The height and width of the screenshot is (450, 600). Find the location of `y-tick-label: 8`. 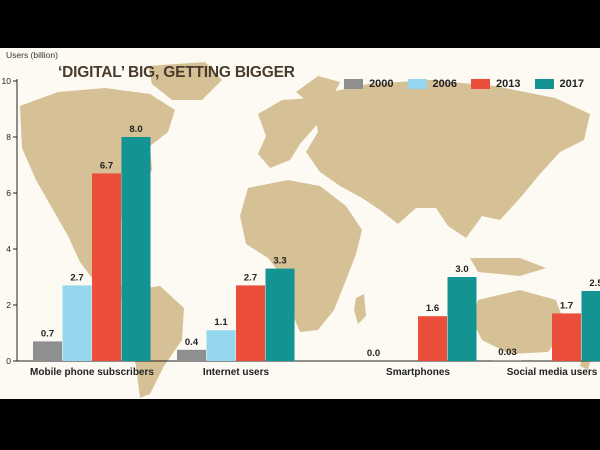

y-tick-label: 8 is located at coordinates (8, 137).